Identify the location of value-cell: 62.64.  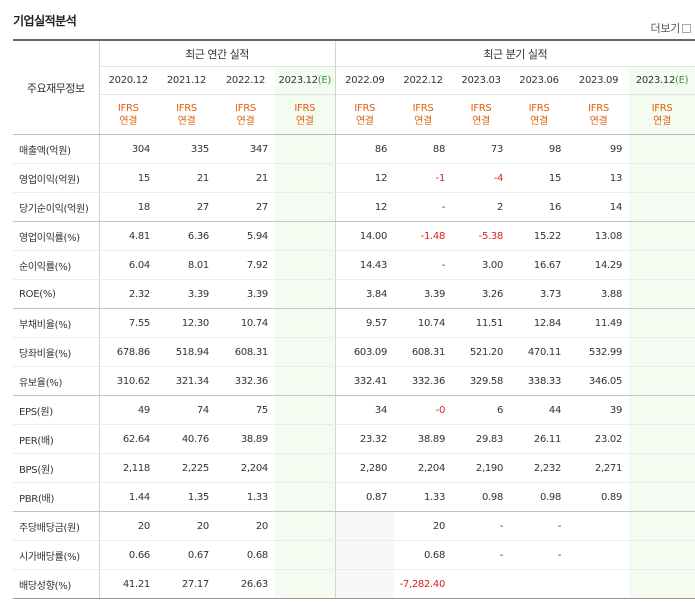
(127, 439).